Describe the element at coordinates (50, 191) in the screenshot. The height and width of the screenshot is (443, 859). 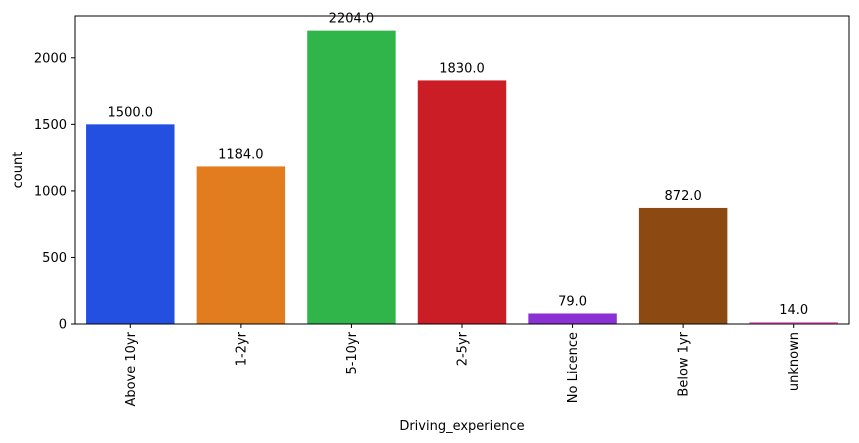
I see `y-tick-label-2: 1000` at that location.